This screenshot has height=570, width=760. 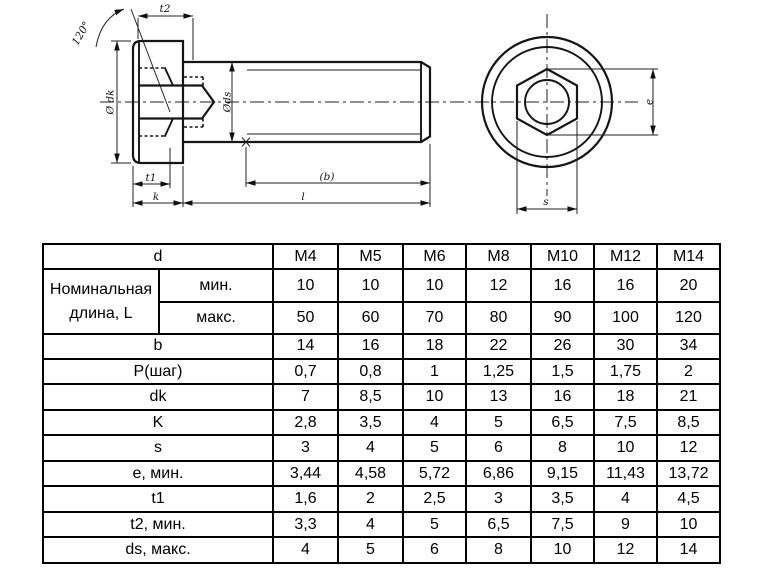 What do you see at coordinates (305, 371) in the screenshot?
I see `value-cell: 0,7` at bounding box center [305, 371].